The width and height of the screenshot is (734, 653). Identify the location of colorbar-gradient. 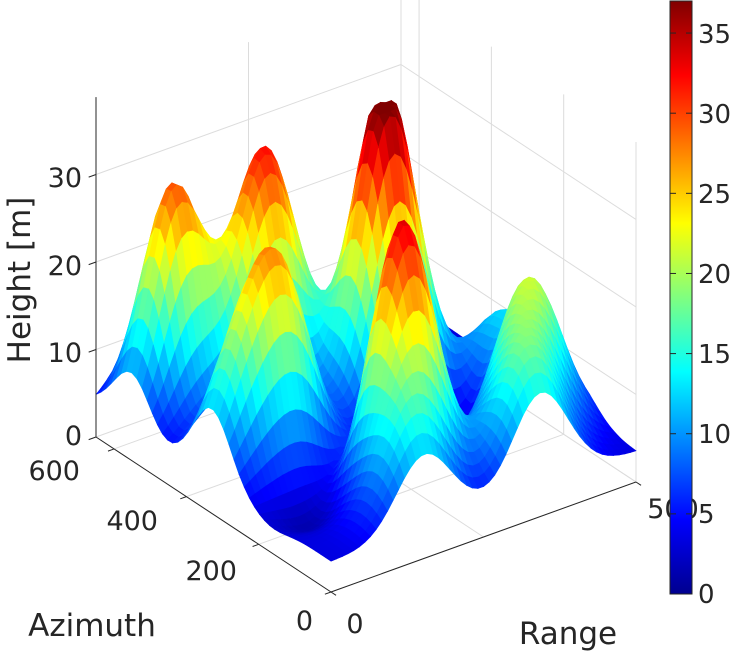
(681, 297).